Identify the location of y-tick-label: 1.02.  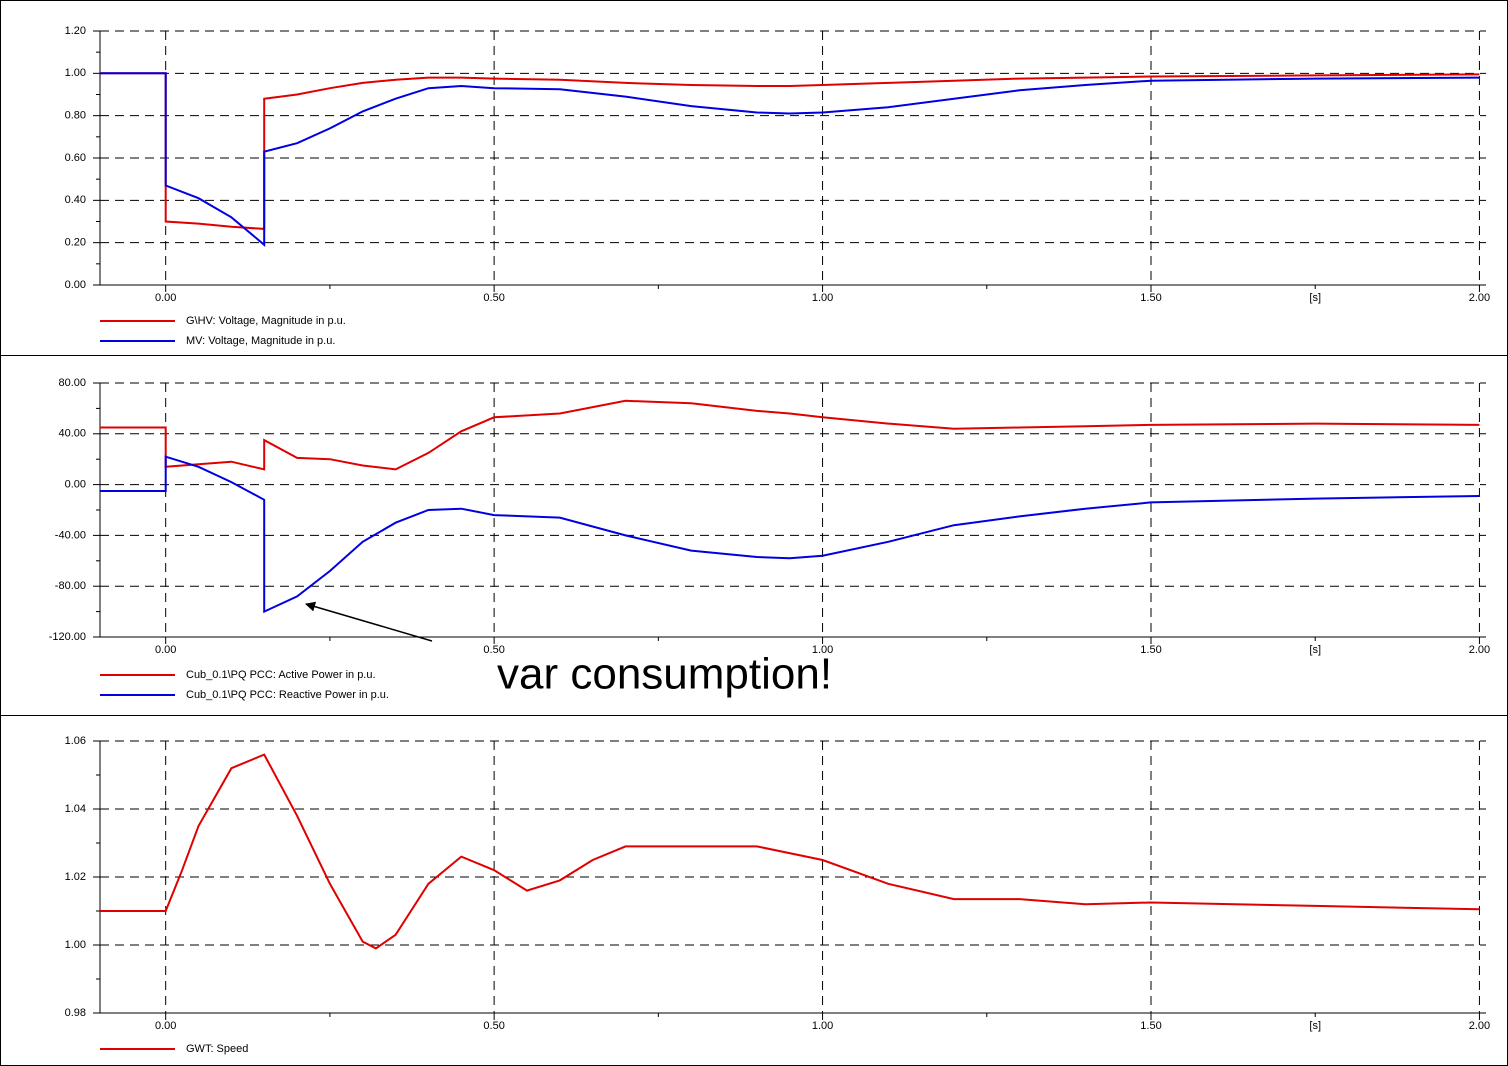
(75, 877).